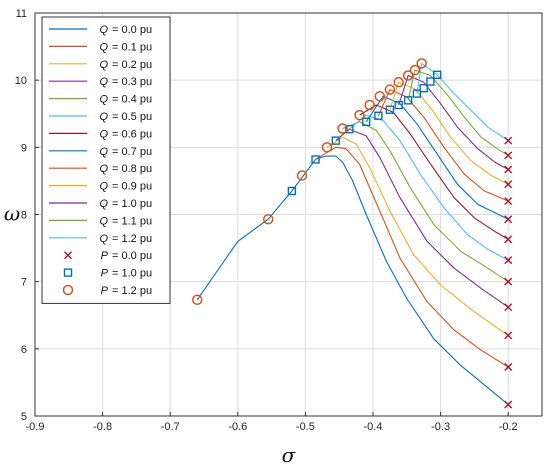 The height and width of the screenshot is (471, 550). I want to click on legend-value: = 0.8 pu, so click(132, 169).